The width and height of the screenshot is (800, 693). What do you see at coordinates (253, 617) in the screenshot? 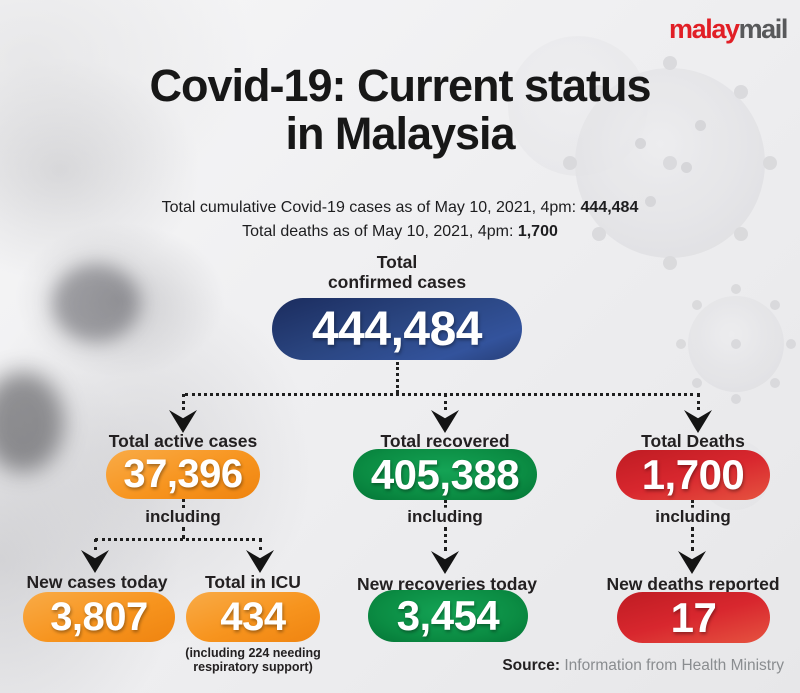
I see `icu-value-pill: 434` at bounding box center [253, 617].